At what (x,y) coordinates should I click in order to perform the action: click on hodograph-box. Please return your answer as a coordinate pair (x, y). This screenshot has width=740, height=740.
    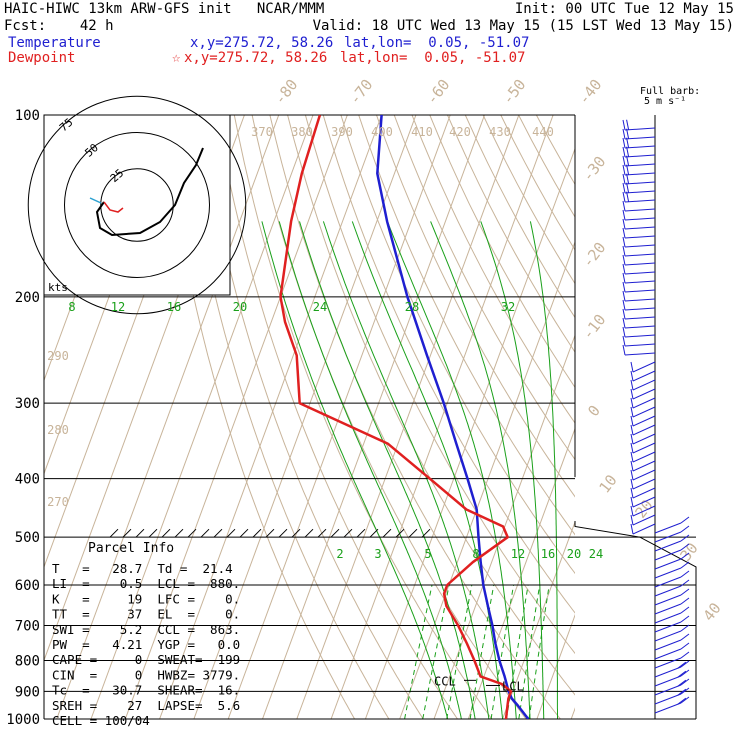
    Looking at the image, I should click on (137, 205).